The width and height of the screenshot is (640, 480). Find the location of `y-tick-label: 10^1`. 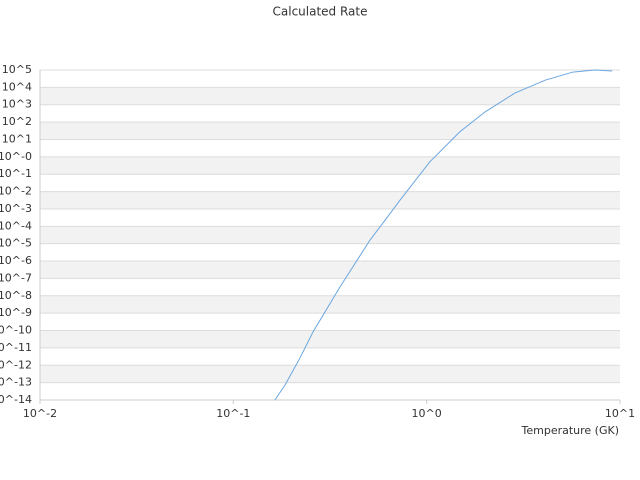

y-tick-label: 10^1 is located at coordinates (17, 138).